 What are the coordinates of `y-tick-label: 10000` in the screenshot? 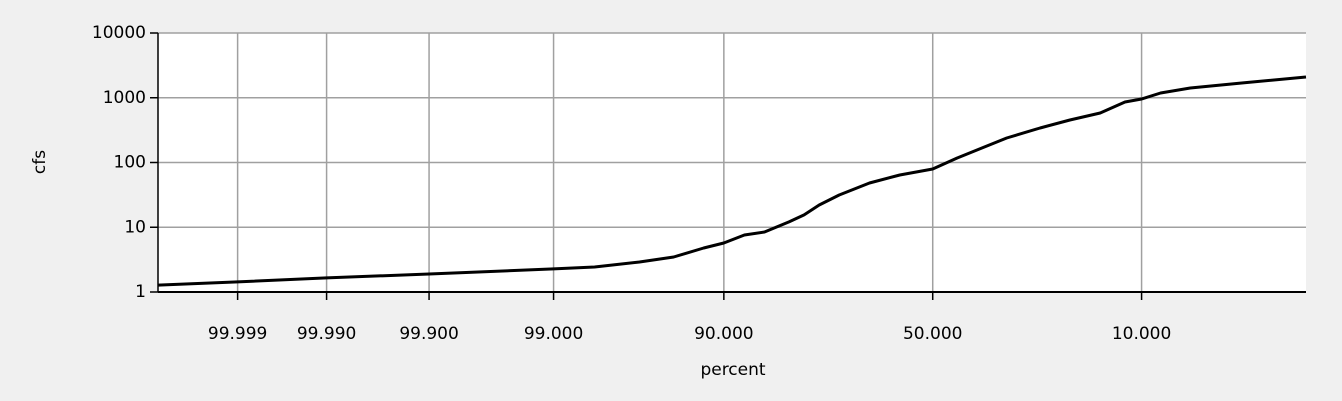 It's located at (119, 33).